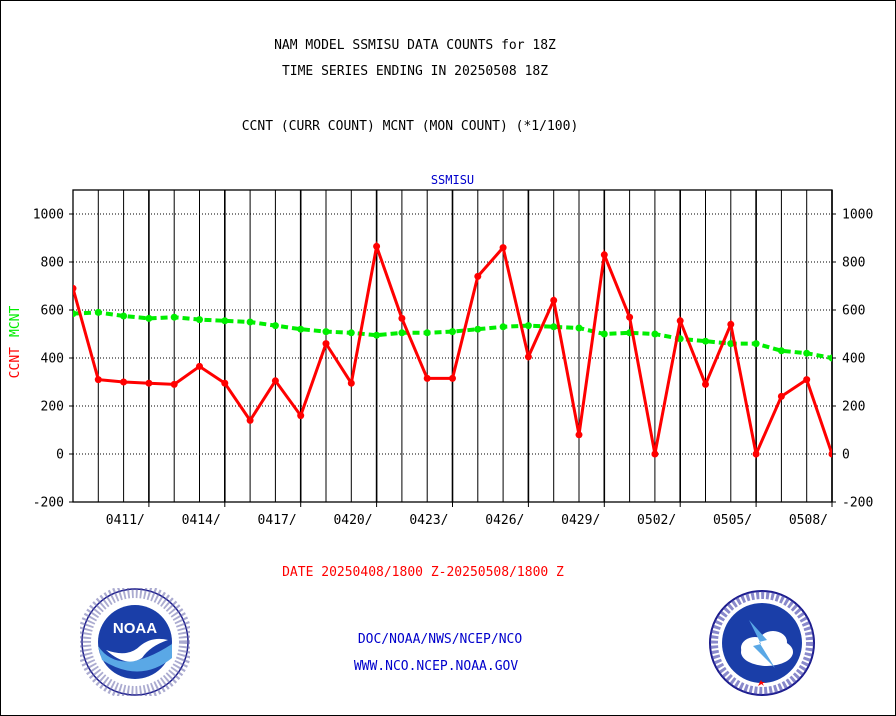 The height and width of the screenshot is (716, 896). What do you see at coordinates (857, 215) in the screenshot?
I see `y-tick-label-right: 1000` at bounding box center [857, 215].